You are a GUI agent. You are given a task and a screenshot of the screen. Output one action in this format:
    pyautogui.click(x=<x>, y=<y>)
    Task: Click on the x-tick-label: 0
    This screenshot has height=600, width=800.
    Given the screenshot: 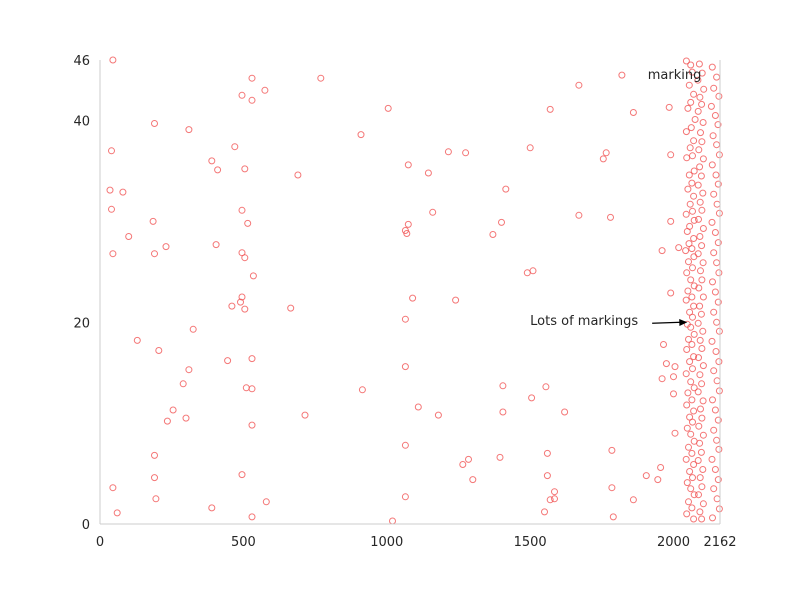 What is the action you would take?
    pyautogui.click(x=100, y=542)
    